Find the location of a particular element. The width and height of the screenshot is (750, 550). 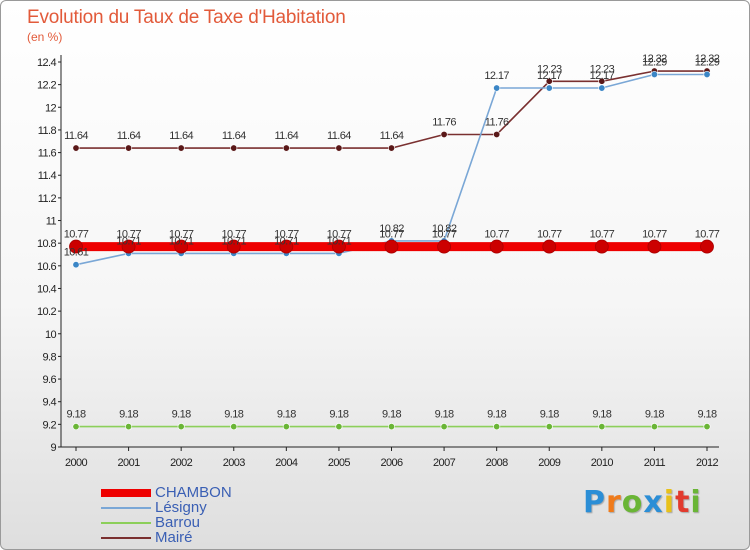

x-tick-label: 2004 is located at coordinates (286, 463).